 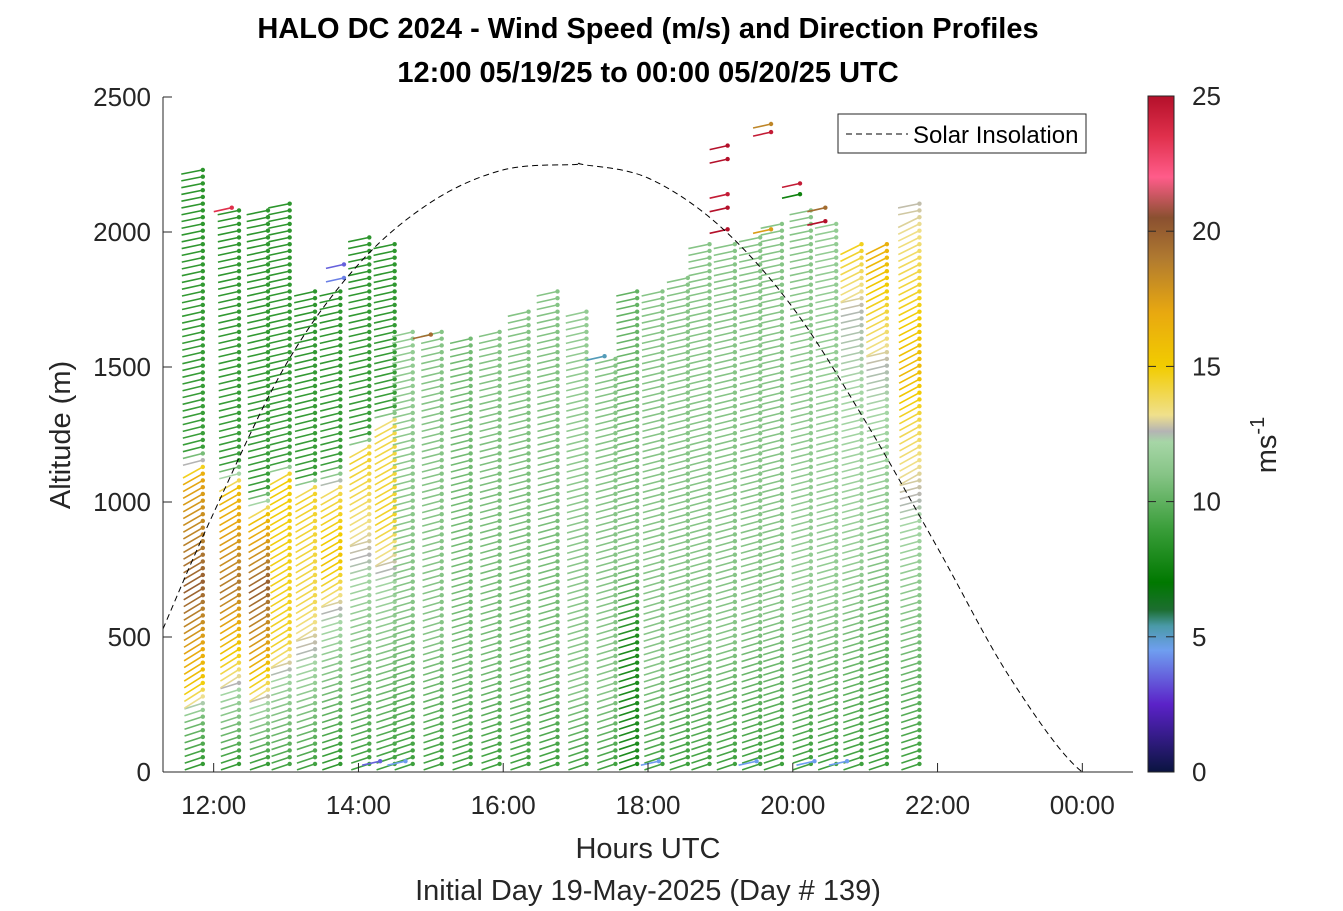 I want to click on y-tick-label: 2500, so click(x=122, y=97).